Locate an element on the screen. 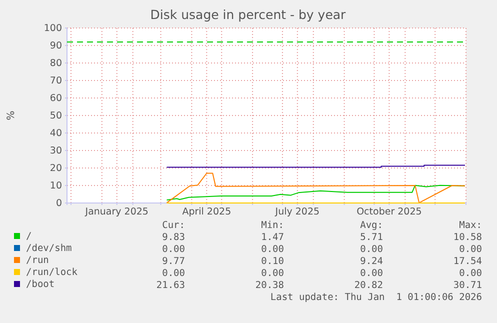  y-tick-label: 70 is located at coordinates (56, 81).